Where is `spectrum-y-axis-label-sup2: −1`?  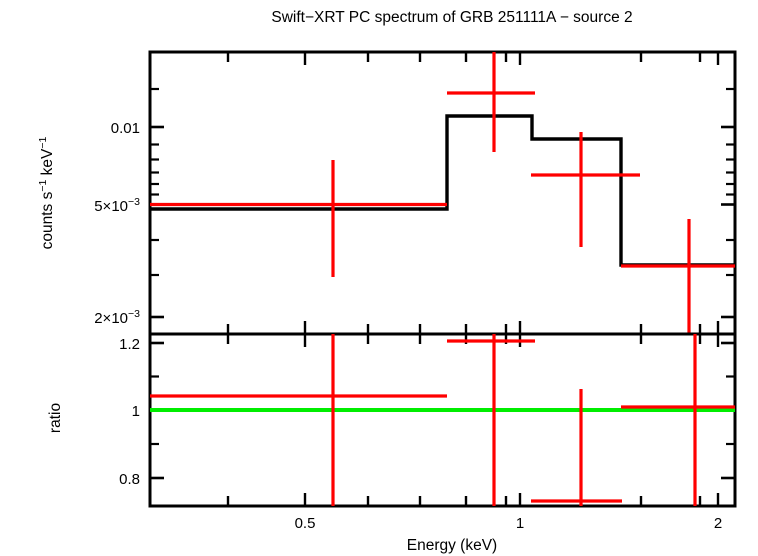 spectrum-y-axis-label-sup2: −1 is located at coordinates (43, 142).